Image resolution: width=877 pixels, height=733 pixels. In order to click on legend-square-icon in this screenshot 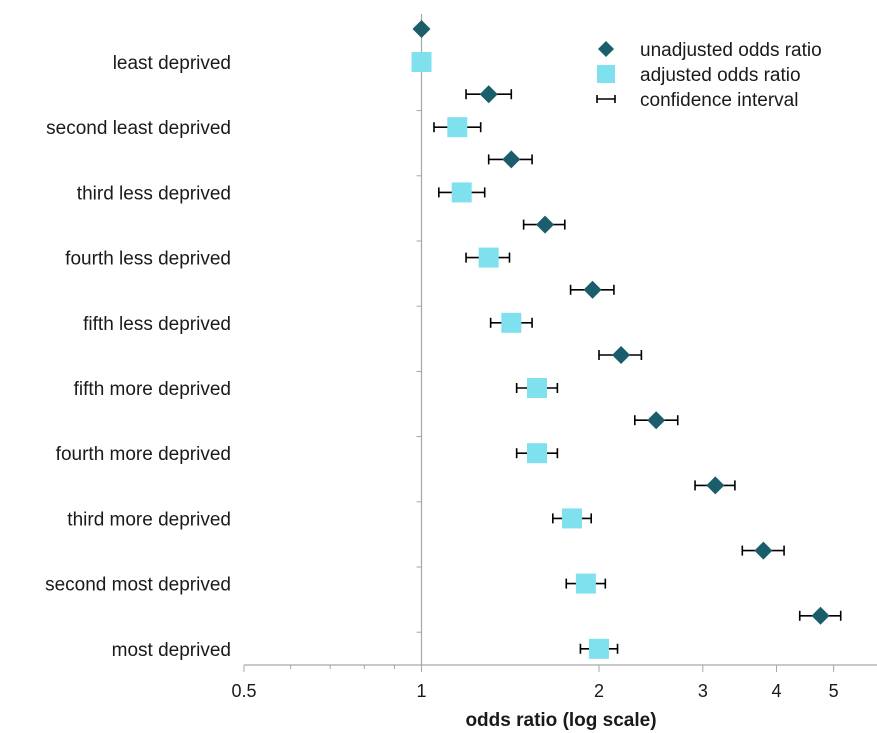, I will do `click(606, 74)`.